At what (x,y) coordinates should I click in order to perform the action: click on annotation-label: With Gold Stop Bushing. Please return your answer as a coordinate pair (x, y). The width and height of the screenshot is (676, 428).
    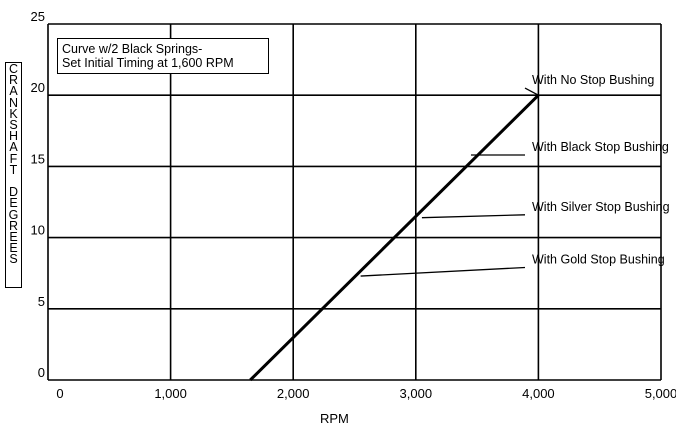
    Looking at the image, I should click on (598, 260).